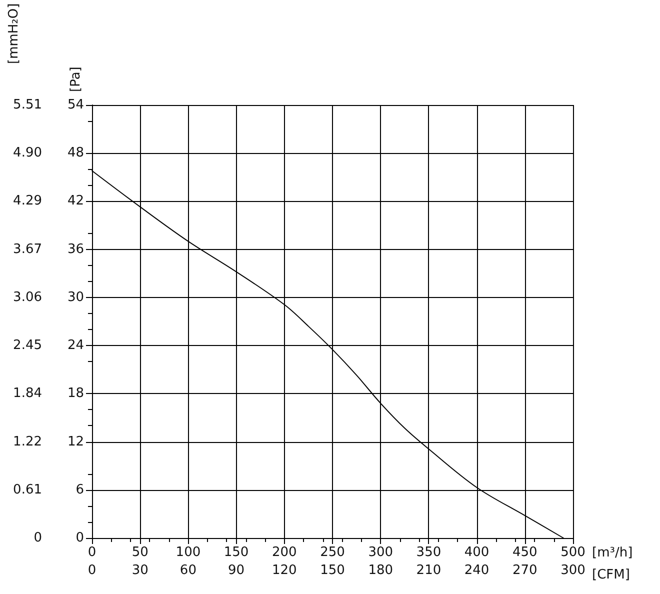 This screenshot has width=660, height=594. Describe the element at coordinates (76, 79) in the screenshot. I see `y-axis-title: [Pa]` at that location.